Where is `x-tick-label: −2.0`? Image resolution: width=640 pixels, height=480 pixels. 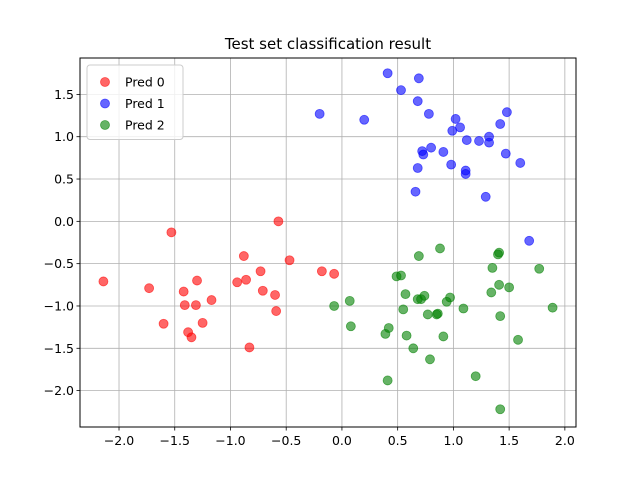
x-tick-label: −2.0 is located at coordinates (119, 440).